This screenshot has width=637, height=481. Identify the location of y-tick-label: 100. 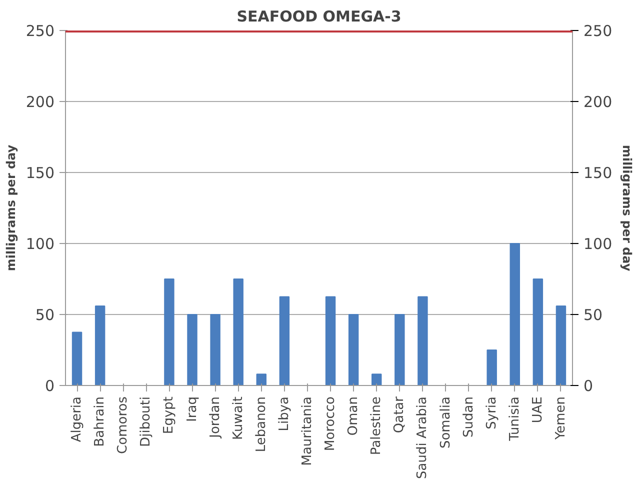
(40, 244).